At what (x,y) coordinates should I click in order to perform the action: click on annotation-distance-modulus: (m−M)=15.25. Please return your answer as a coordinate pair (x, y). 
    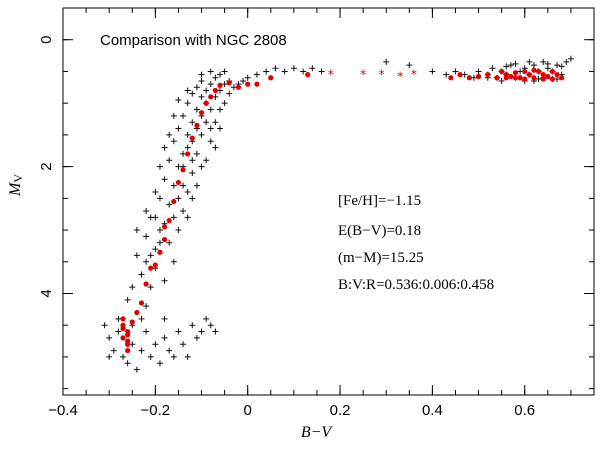
    Looking at the image, I should click on (381, 258).